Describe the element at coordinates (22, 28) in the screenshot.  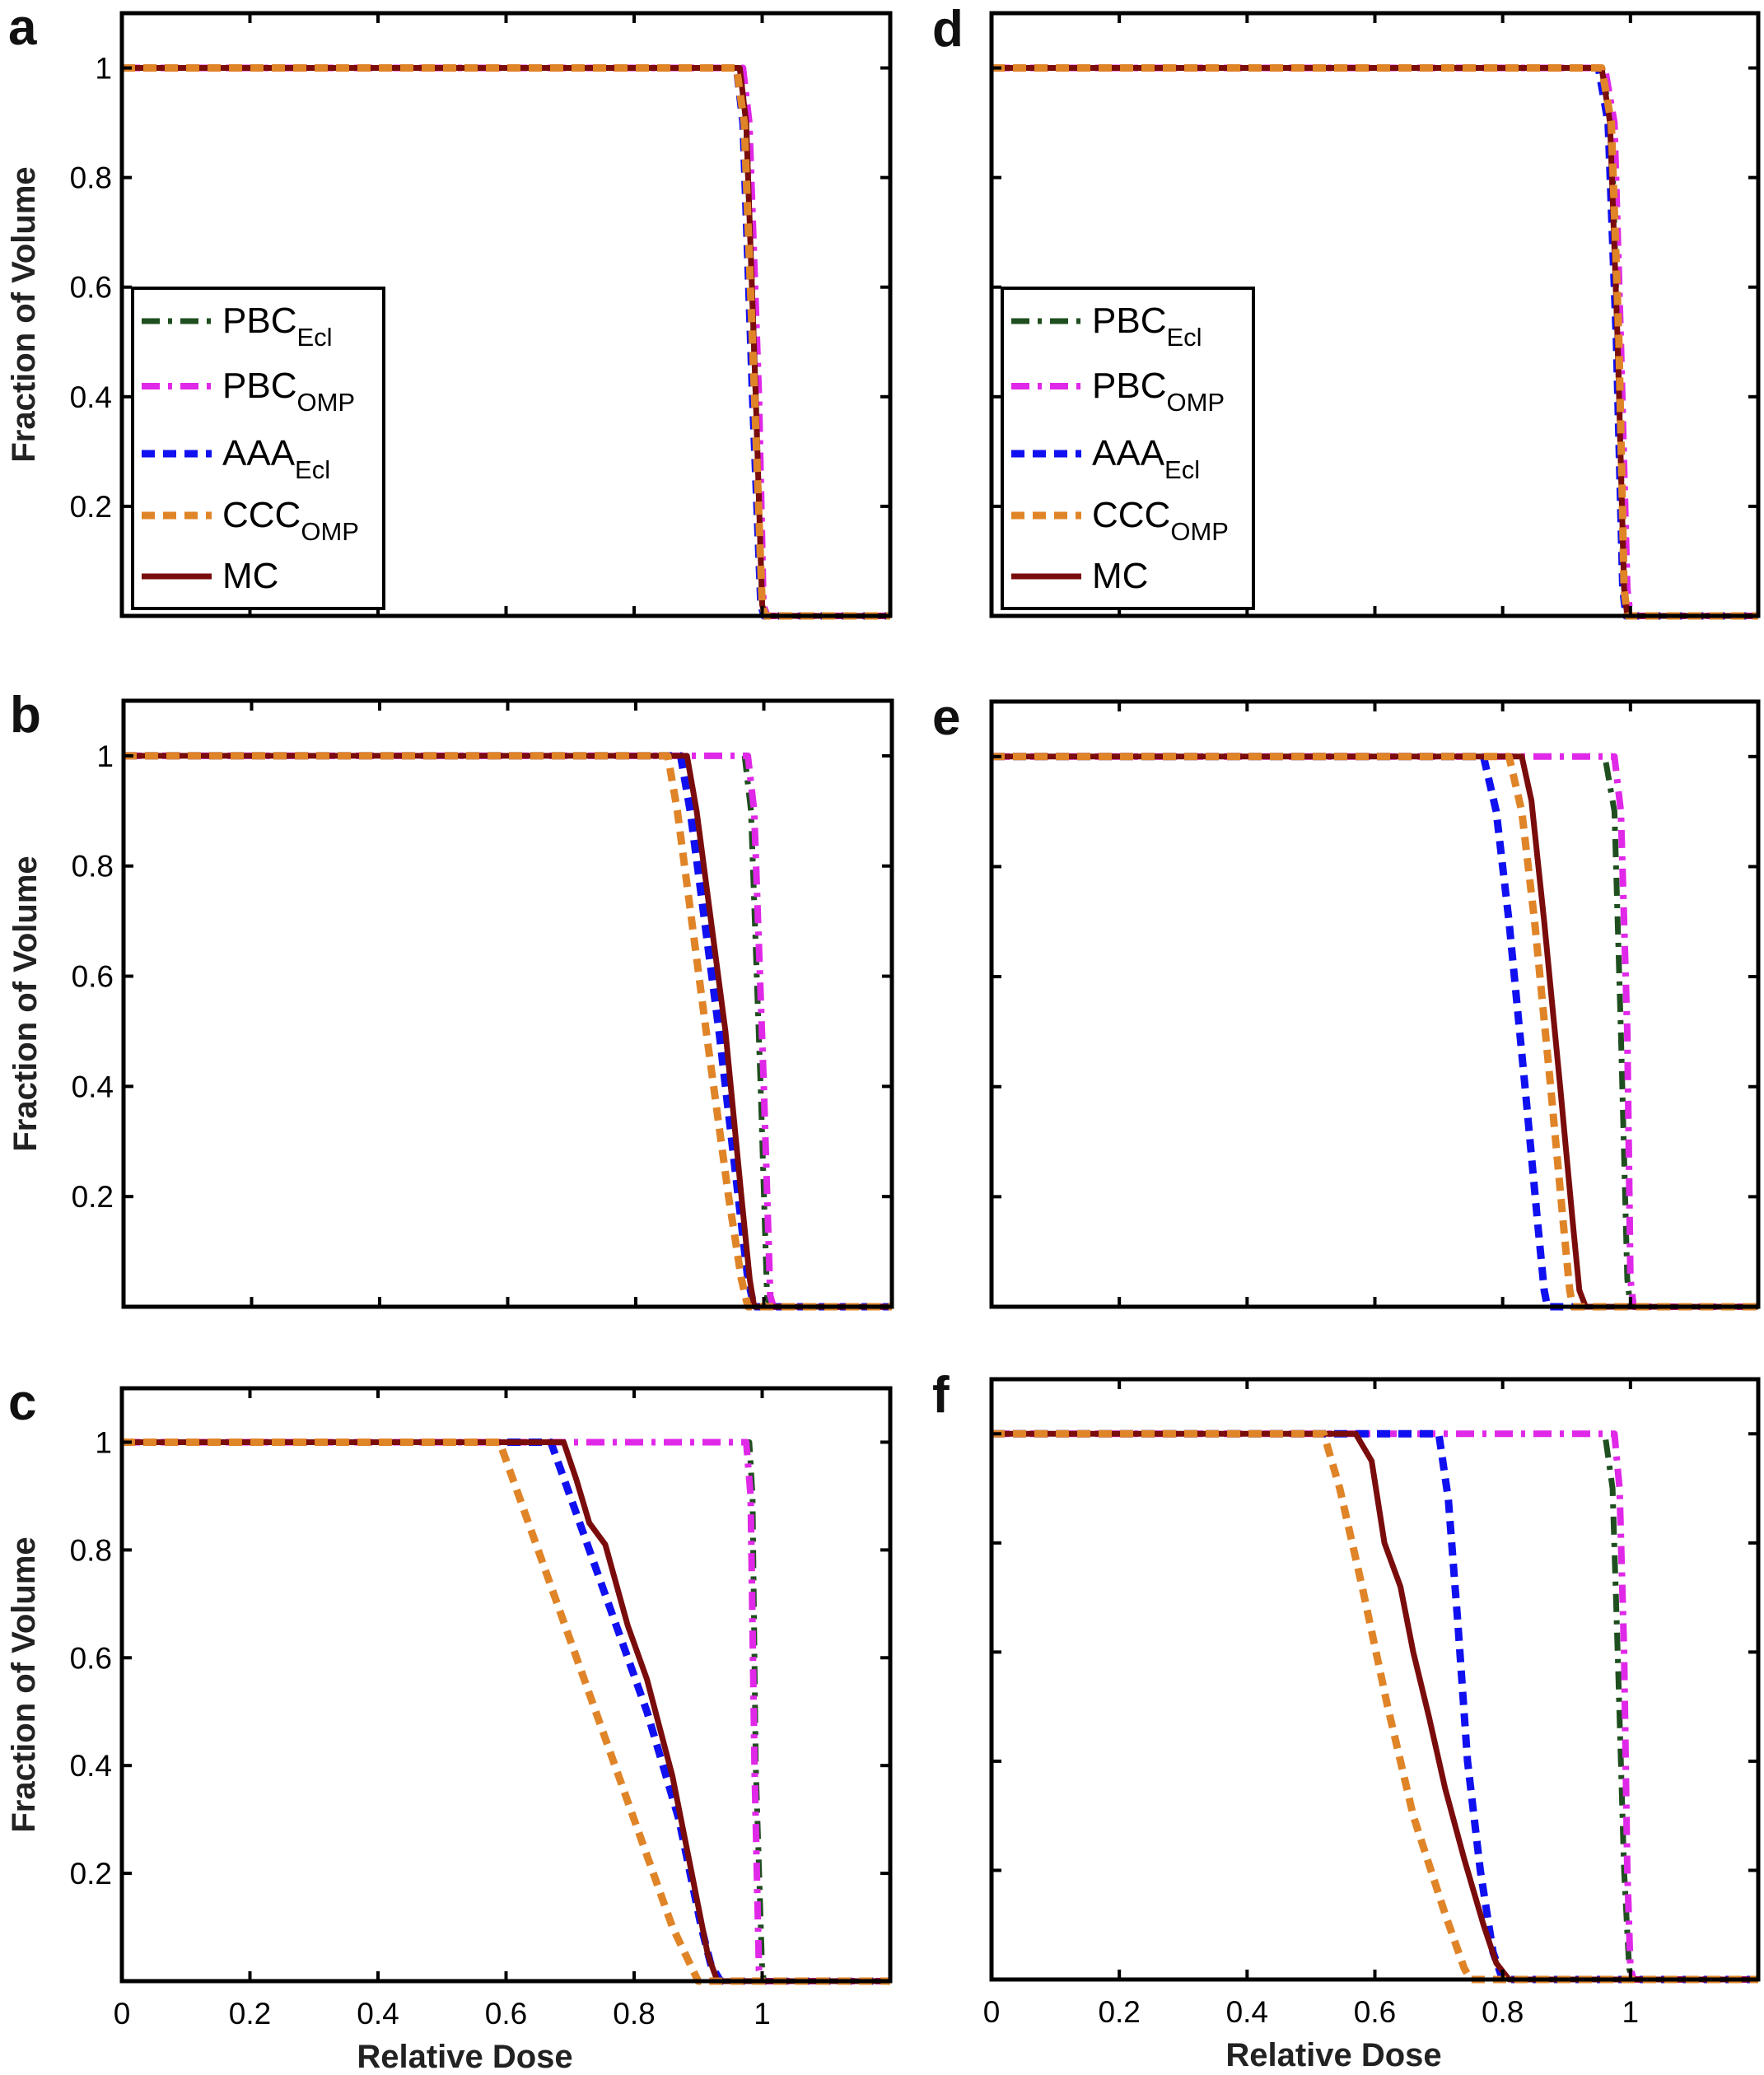
I see `panel-letter: a` at that location.